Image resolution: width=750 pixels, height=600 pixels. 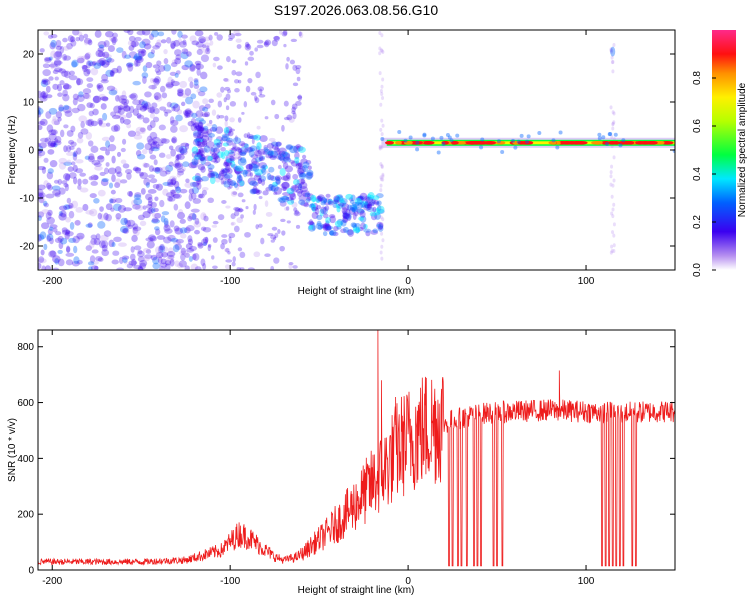 I want to click on snr-x-axis-label: Height of straight line (km), so click(x=356, y=590).